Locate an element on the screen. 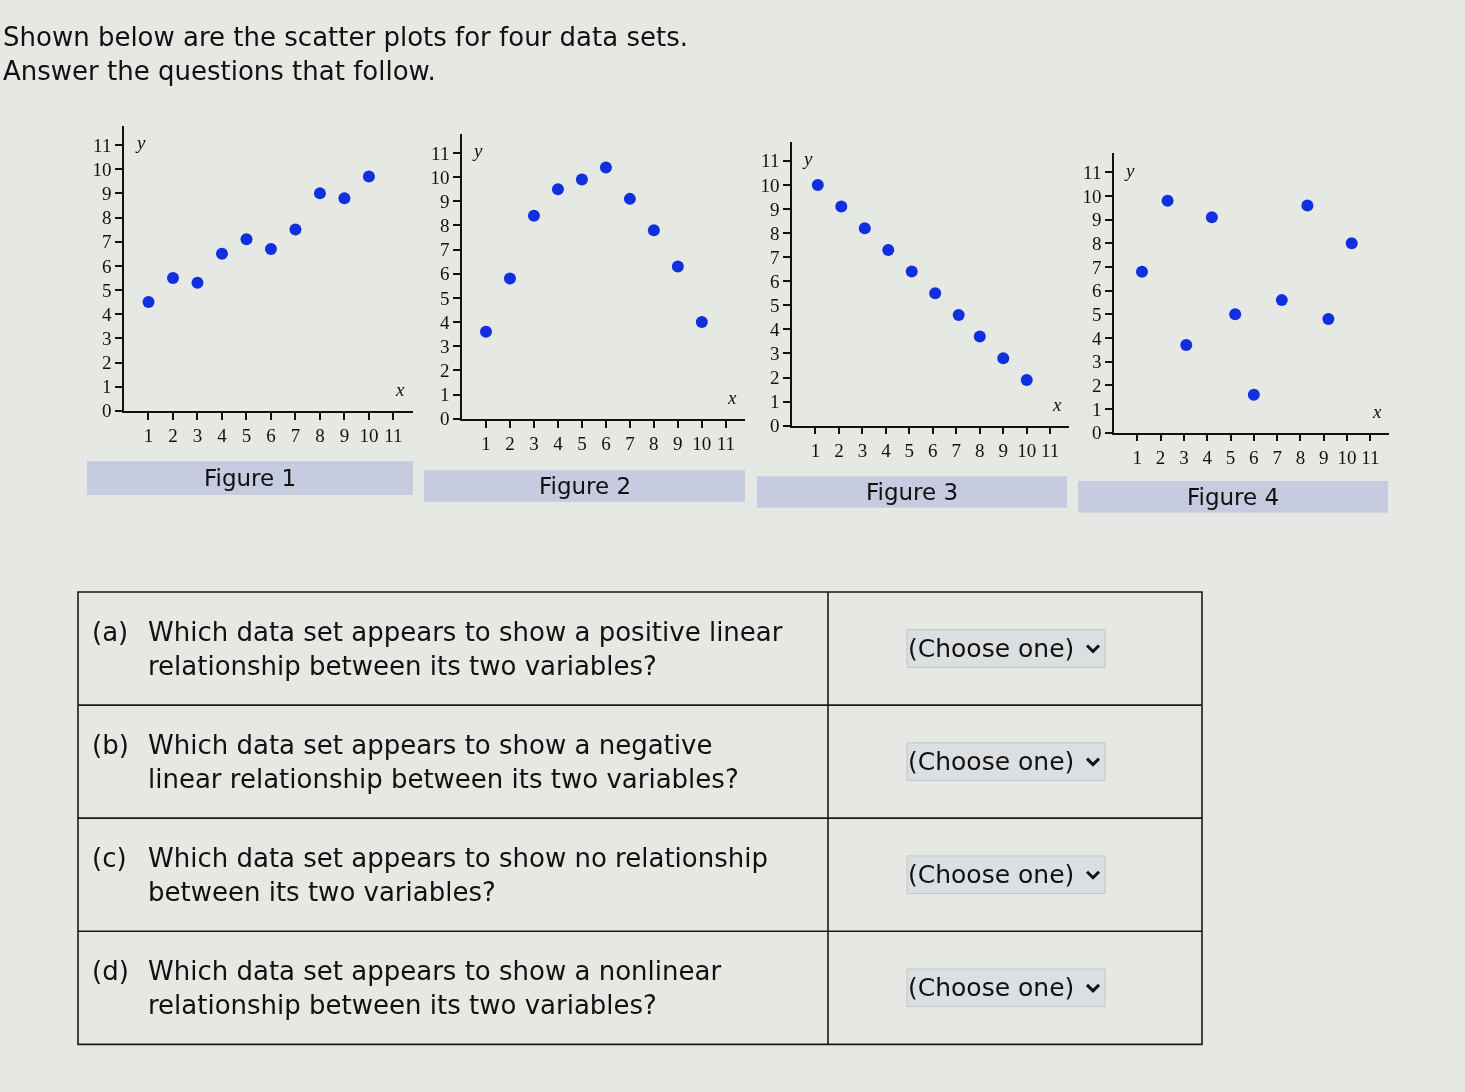  text: (a) is located at coordinates (110, 632).